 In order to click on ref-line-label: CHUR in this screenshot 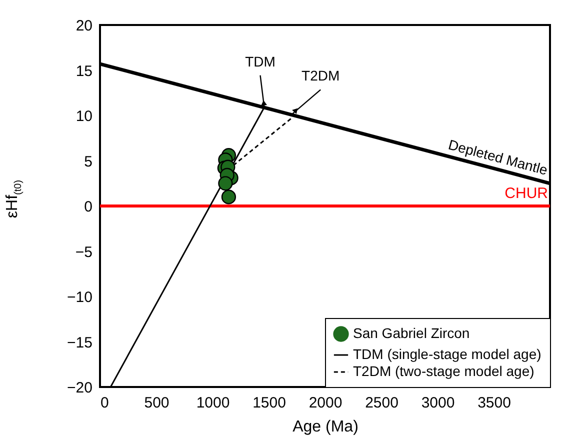, I will do `click(526, 193)`.